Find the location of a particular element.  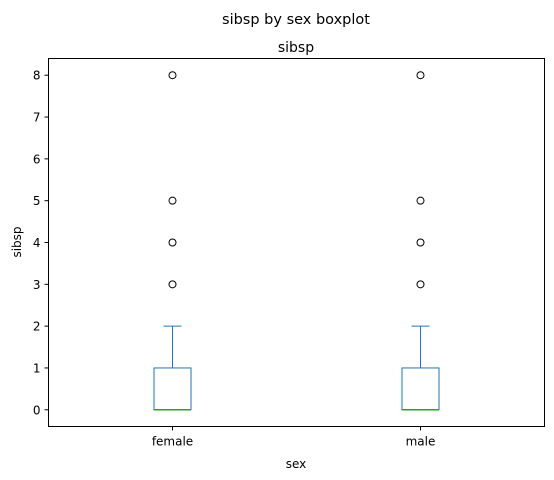

y-tick-label: 7 is located at coordinates (37, 118).